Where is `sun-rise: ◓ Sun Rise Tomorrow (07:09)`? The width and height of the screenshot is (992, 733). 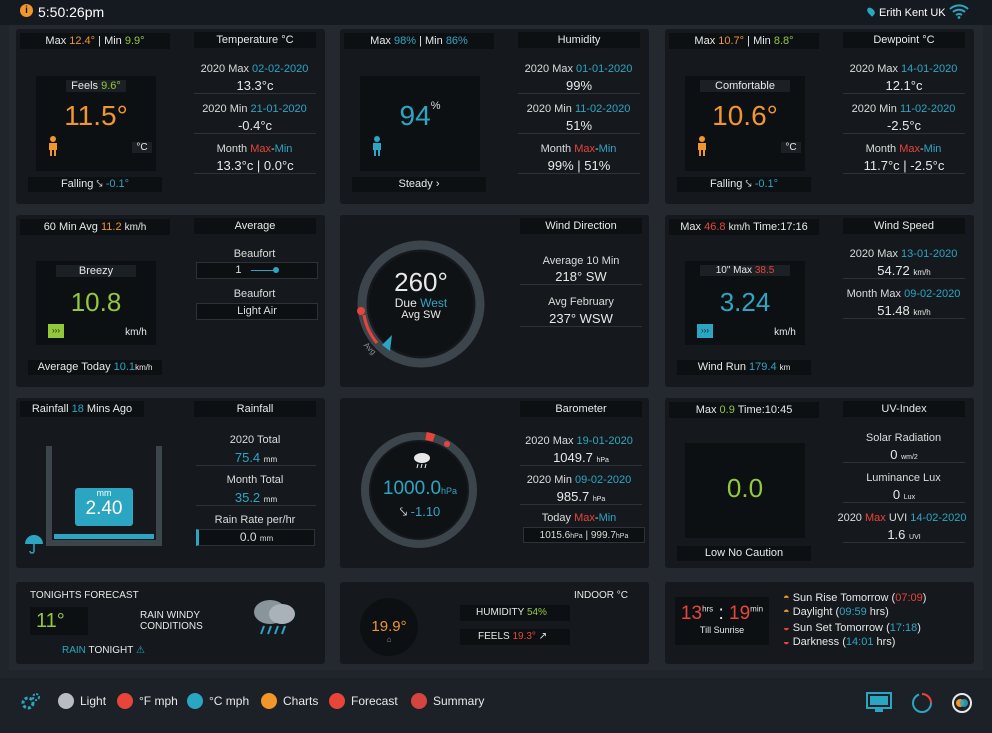 sun-rise: ◓ Sun Rise Tomorrow (07:09) is located at coordinates (855, 598).